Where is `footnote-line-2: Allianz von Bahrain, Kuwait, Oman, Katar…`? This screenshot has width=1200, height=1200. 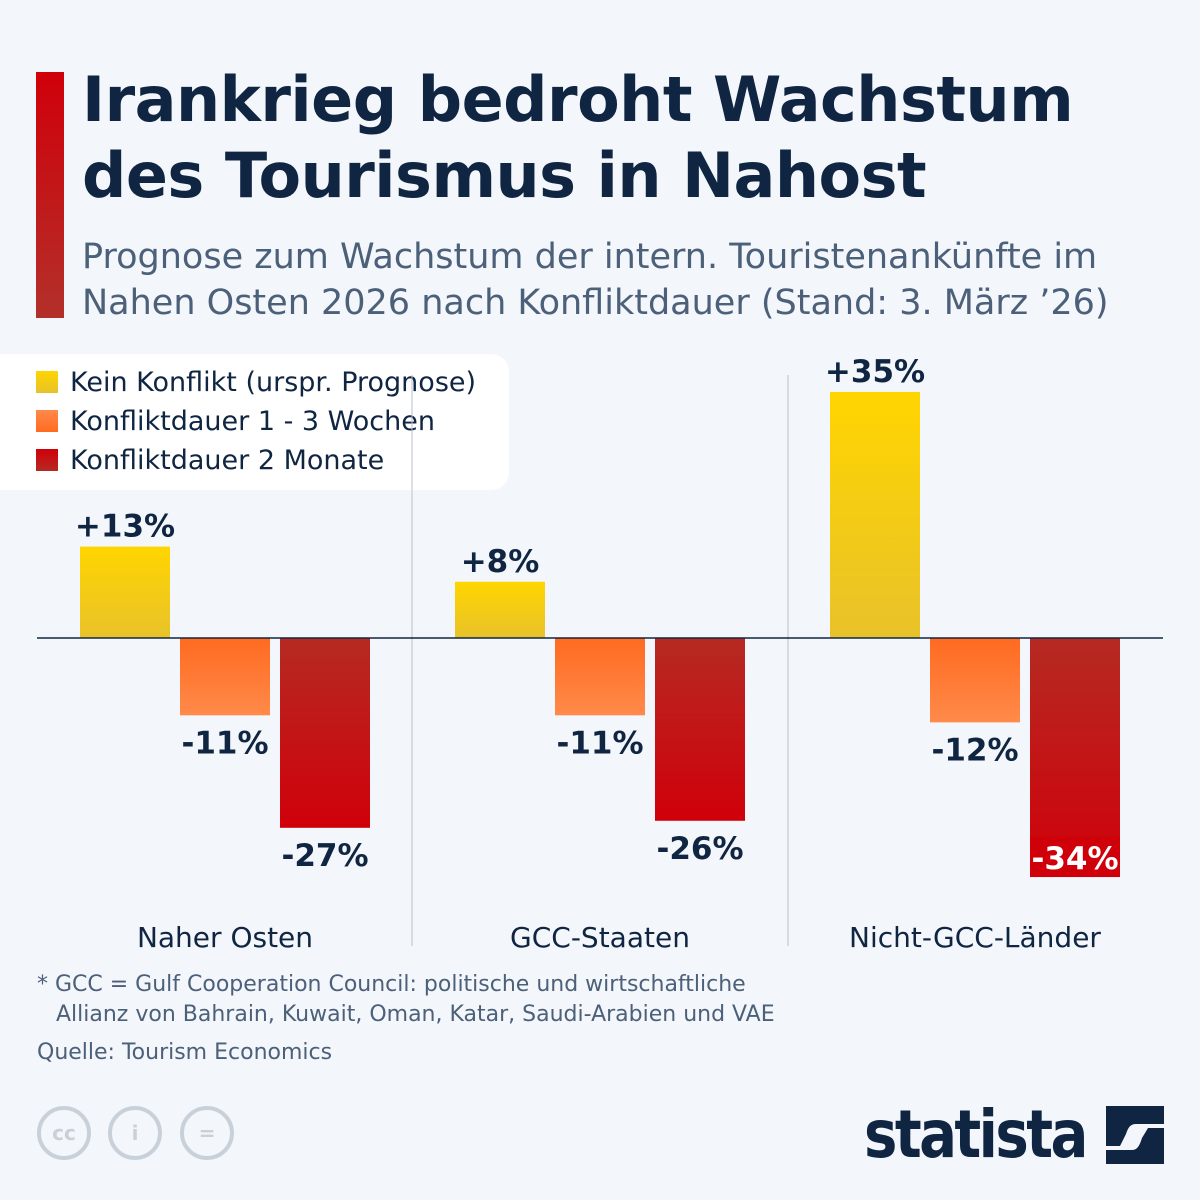
footnote-line-2: Allianz von Bahrain, Kuwait, Oman, Katar… is located at coordinates (415, 1014).